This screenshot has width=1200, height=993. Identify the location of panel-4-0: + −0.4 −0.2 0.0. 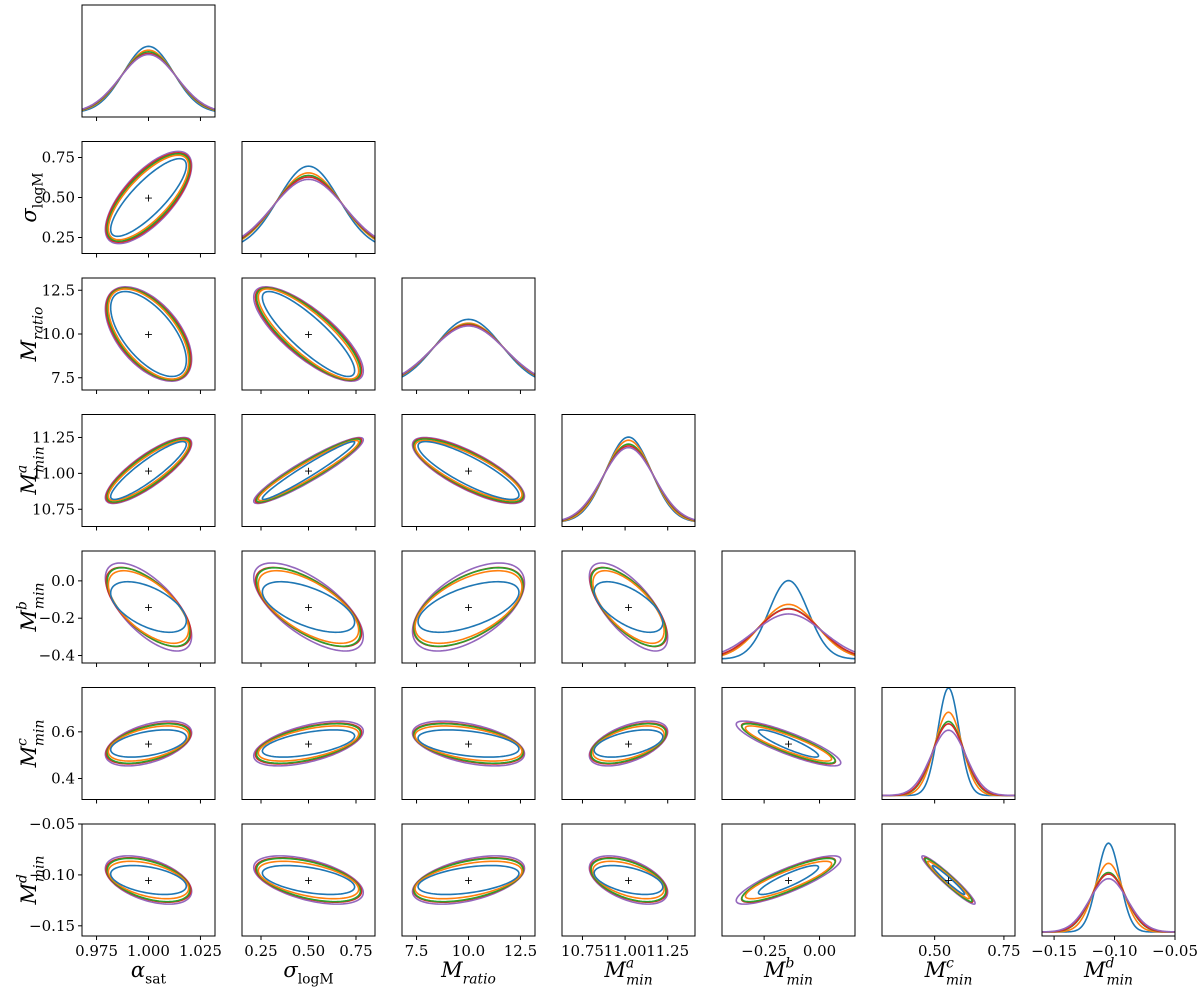
(127, 608).